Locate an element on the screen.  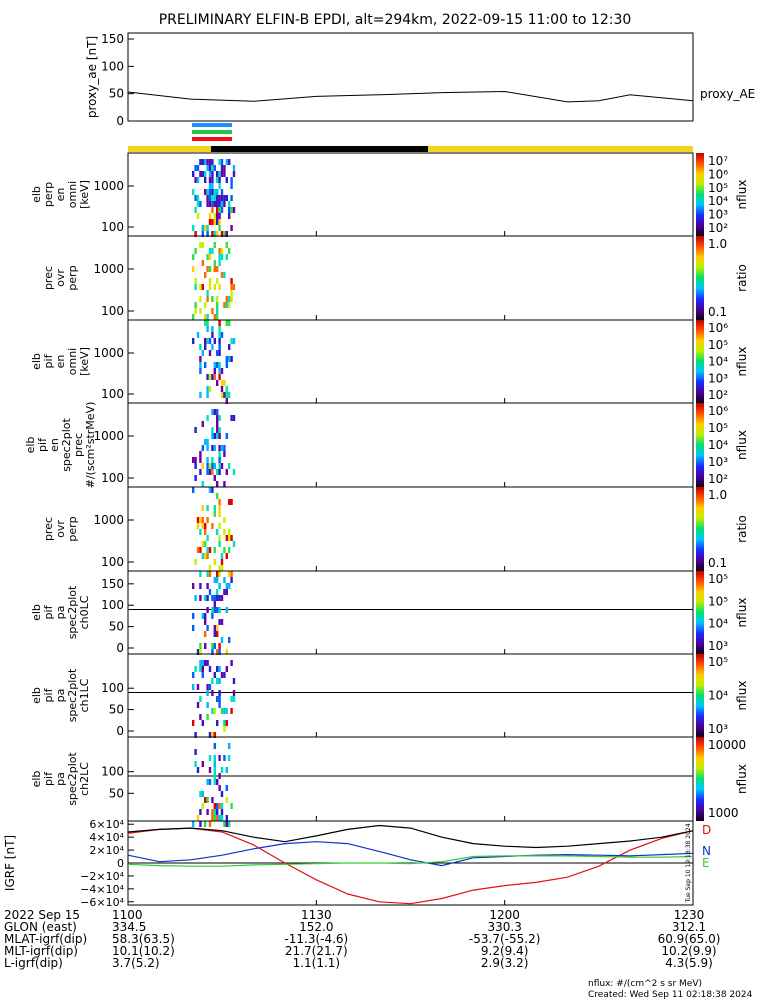
colorbar-tick-label: 10⁷ is located at coordinates (718, 161).